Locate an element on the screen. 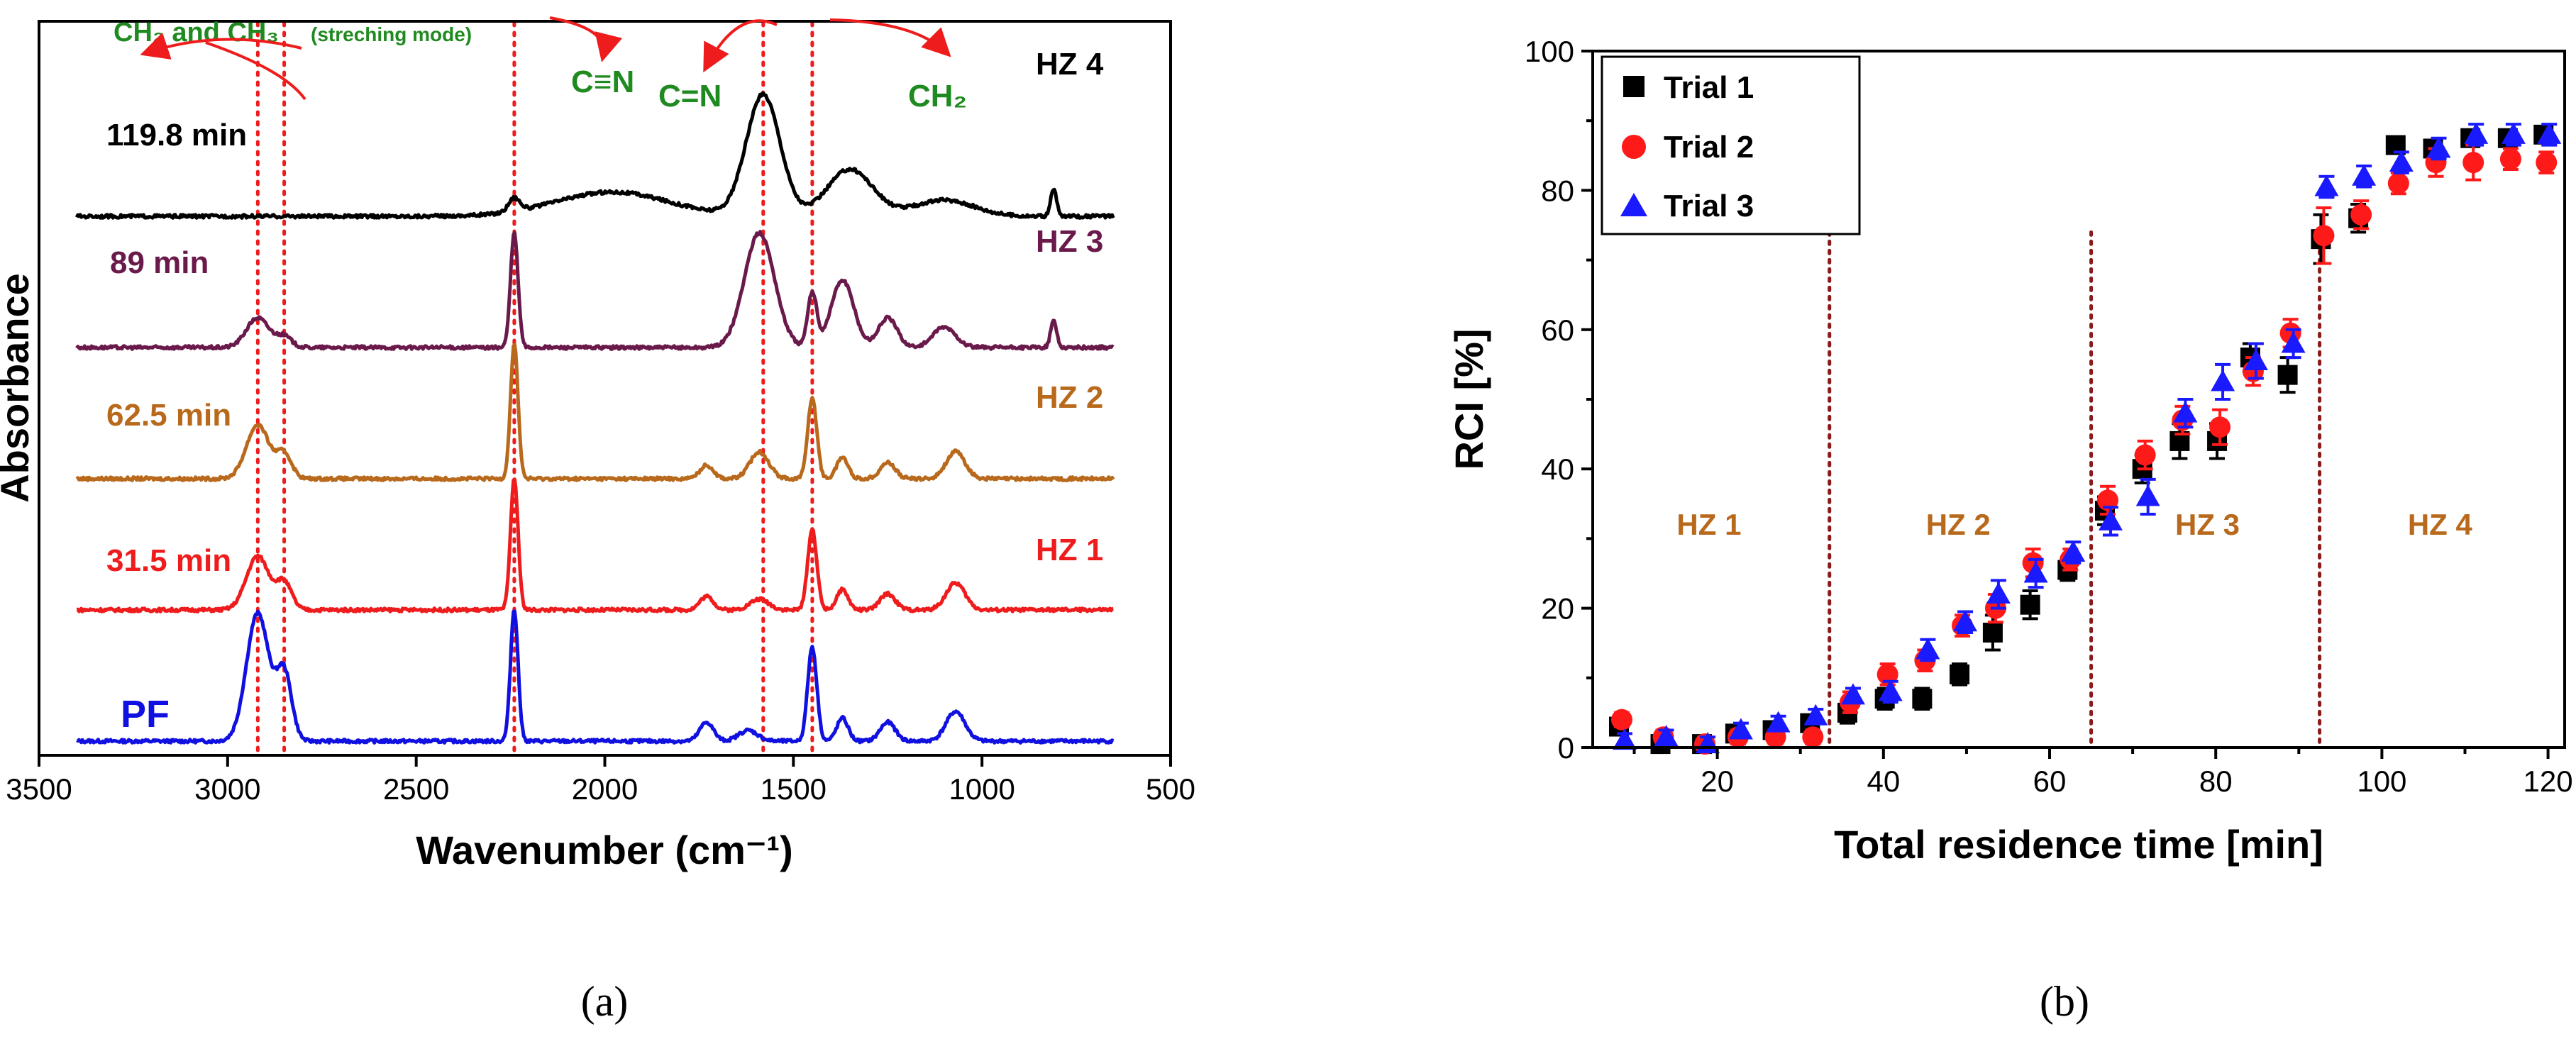  x-tick-label: 1000 is located at coordinates (982, 789).